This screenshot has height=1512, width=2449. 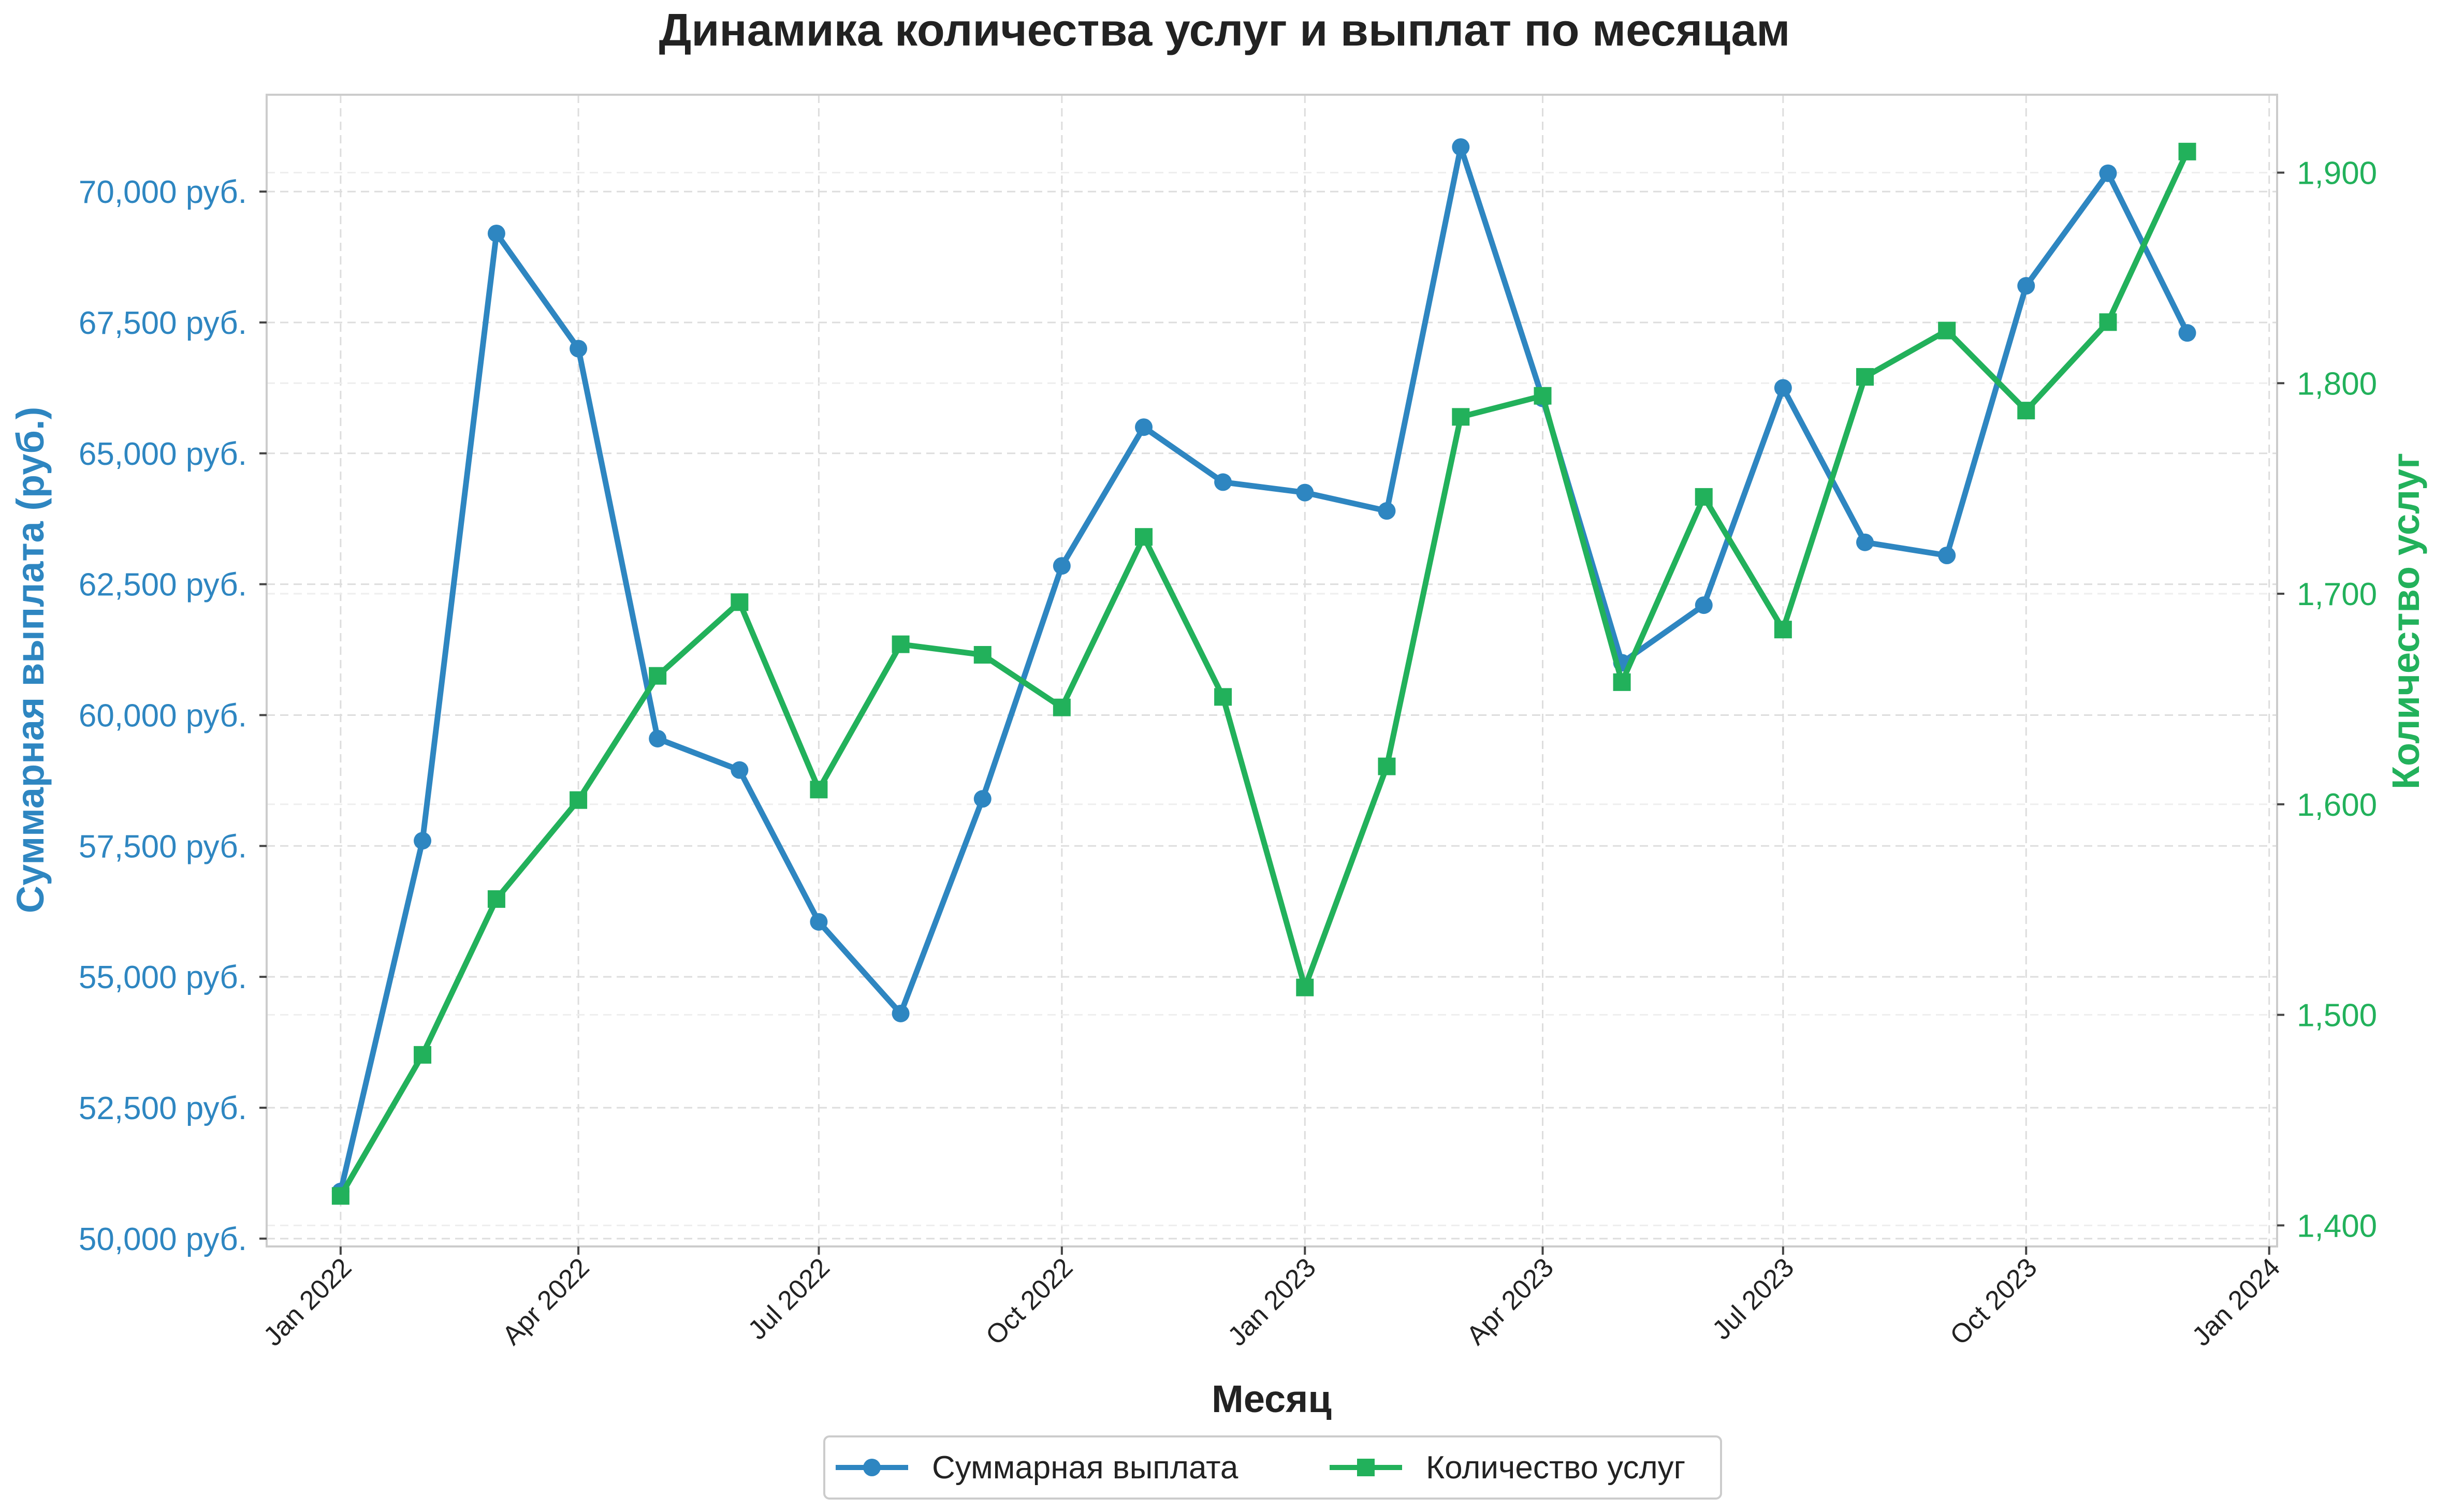 What do you see at coordinates (2337, 384) in the screenshot?
I see `y-right-tick-label: 1,800` at bounding box center [2337, 384].